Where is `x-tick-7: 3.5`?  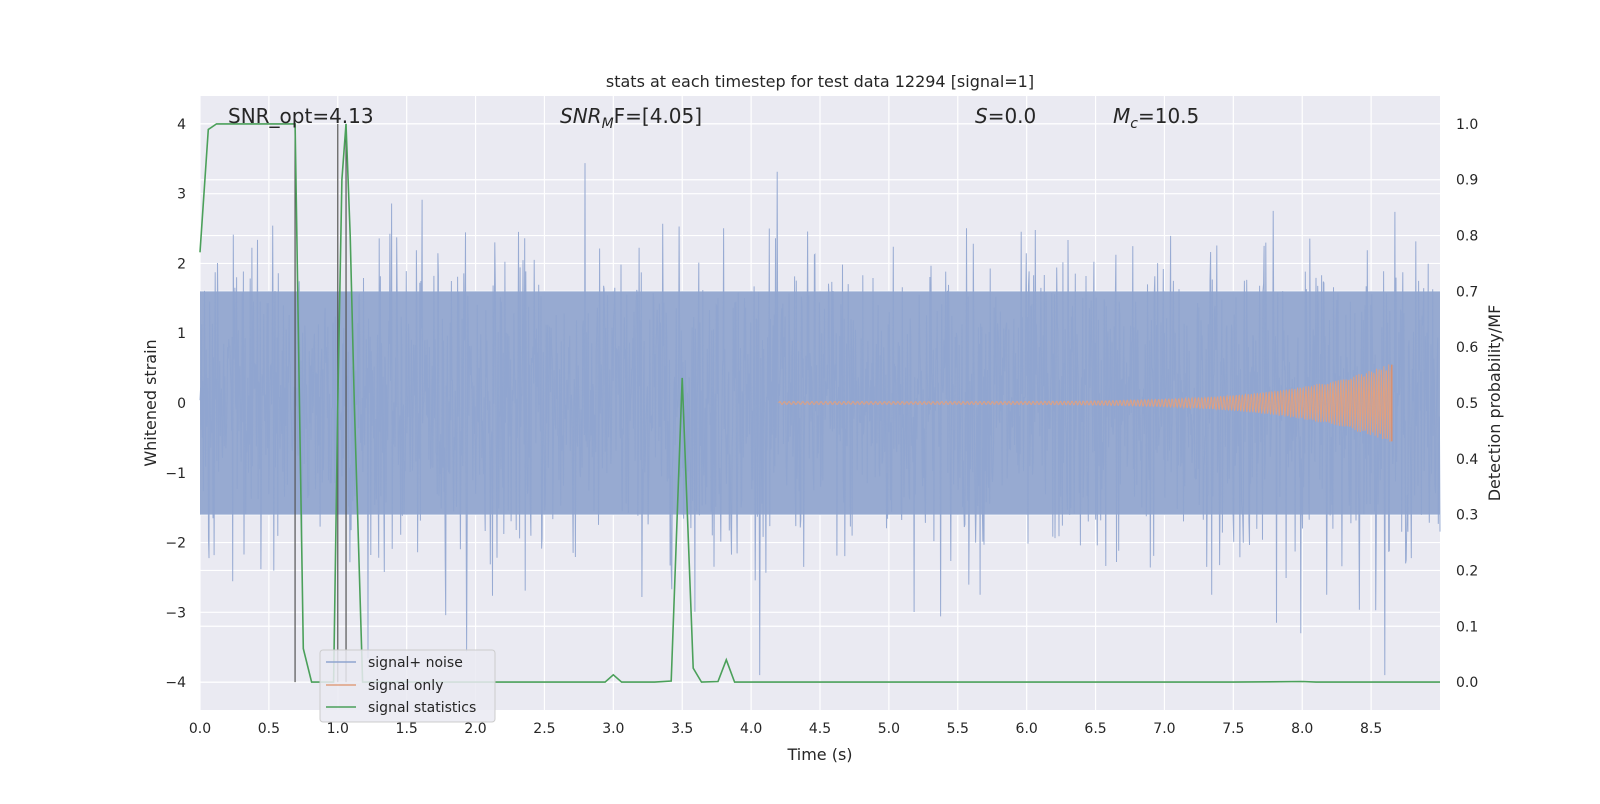 x-tick-7: 3.5 is located at coordinates (682, 729).